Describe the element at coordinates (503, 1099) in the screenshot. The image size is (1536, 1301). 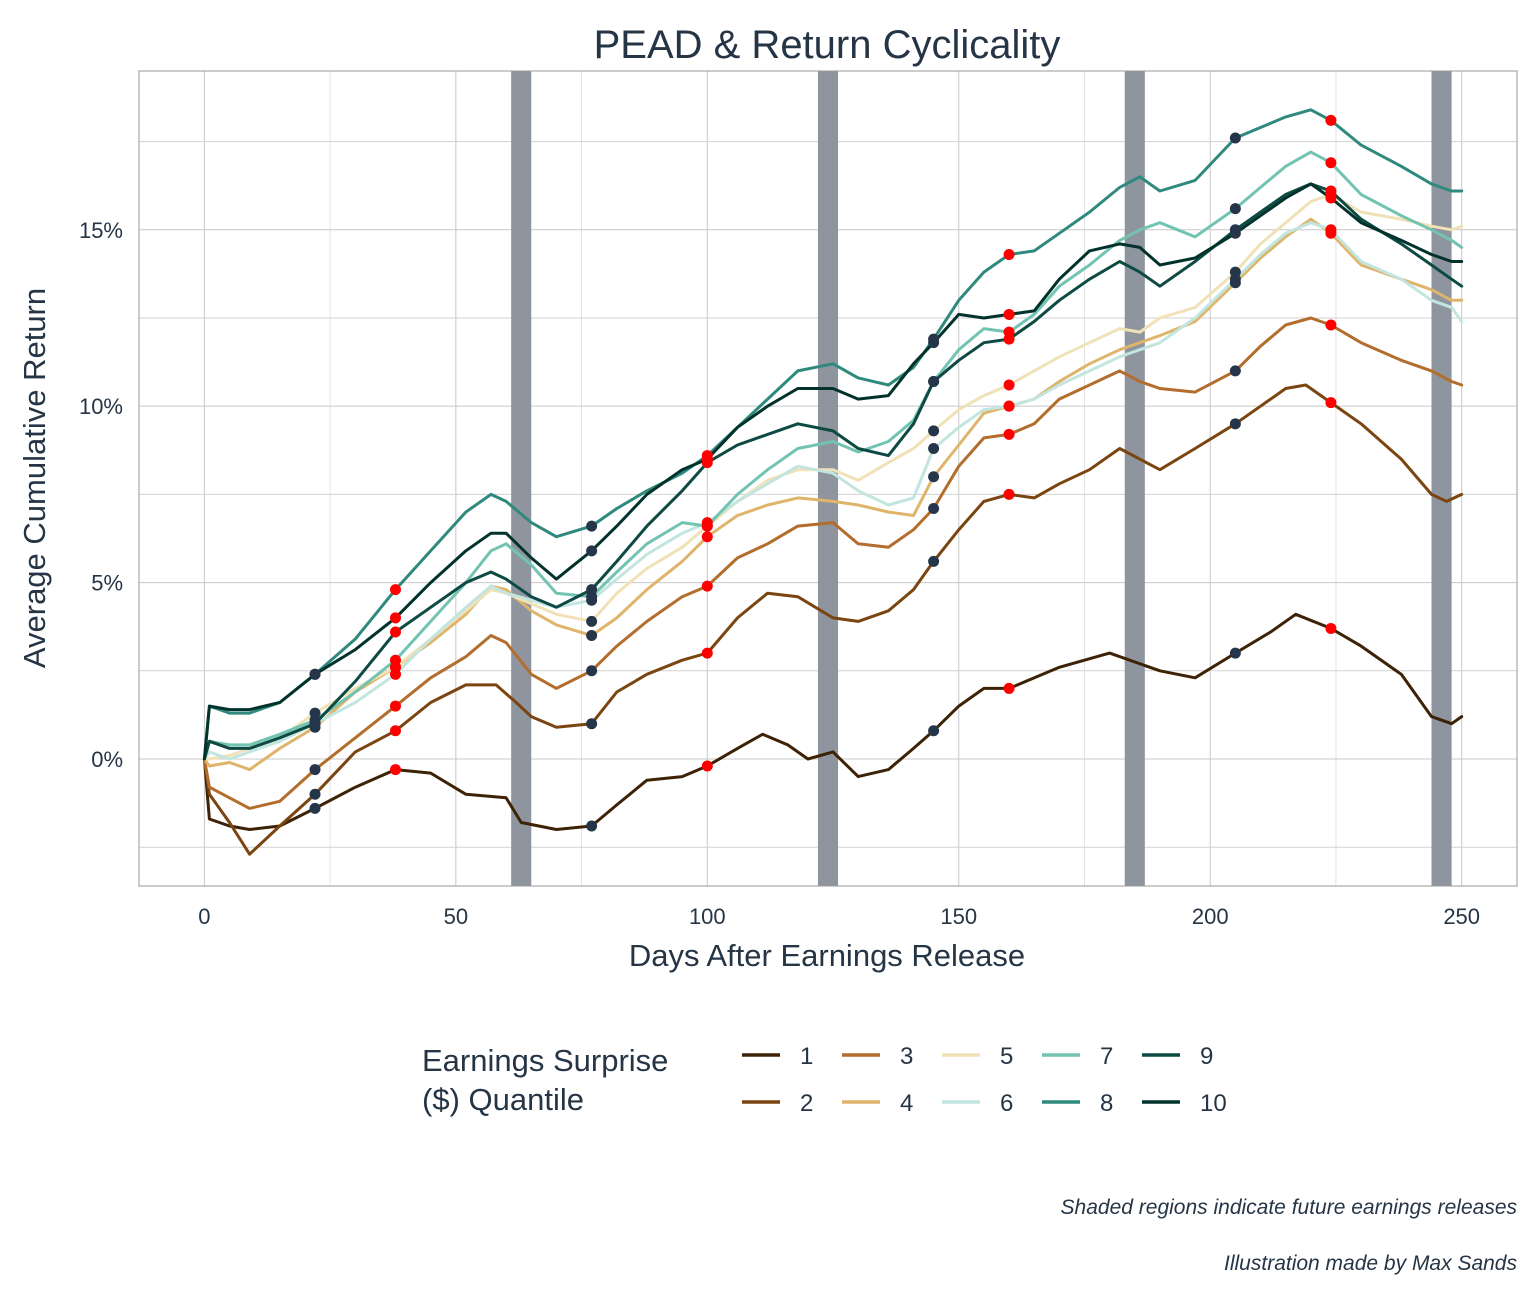
I see `legend-title-line2: ($) Quantile` at that location.